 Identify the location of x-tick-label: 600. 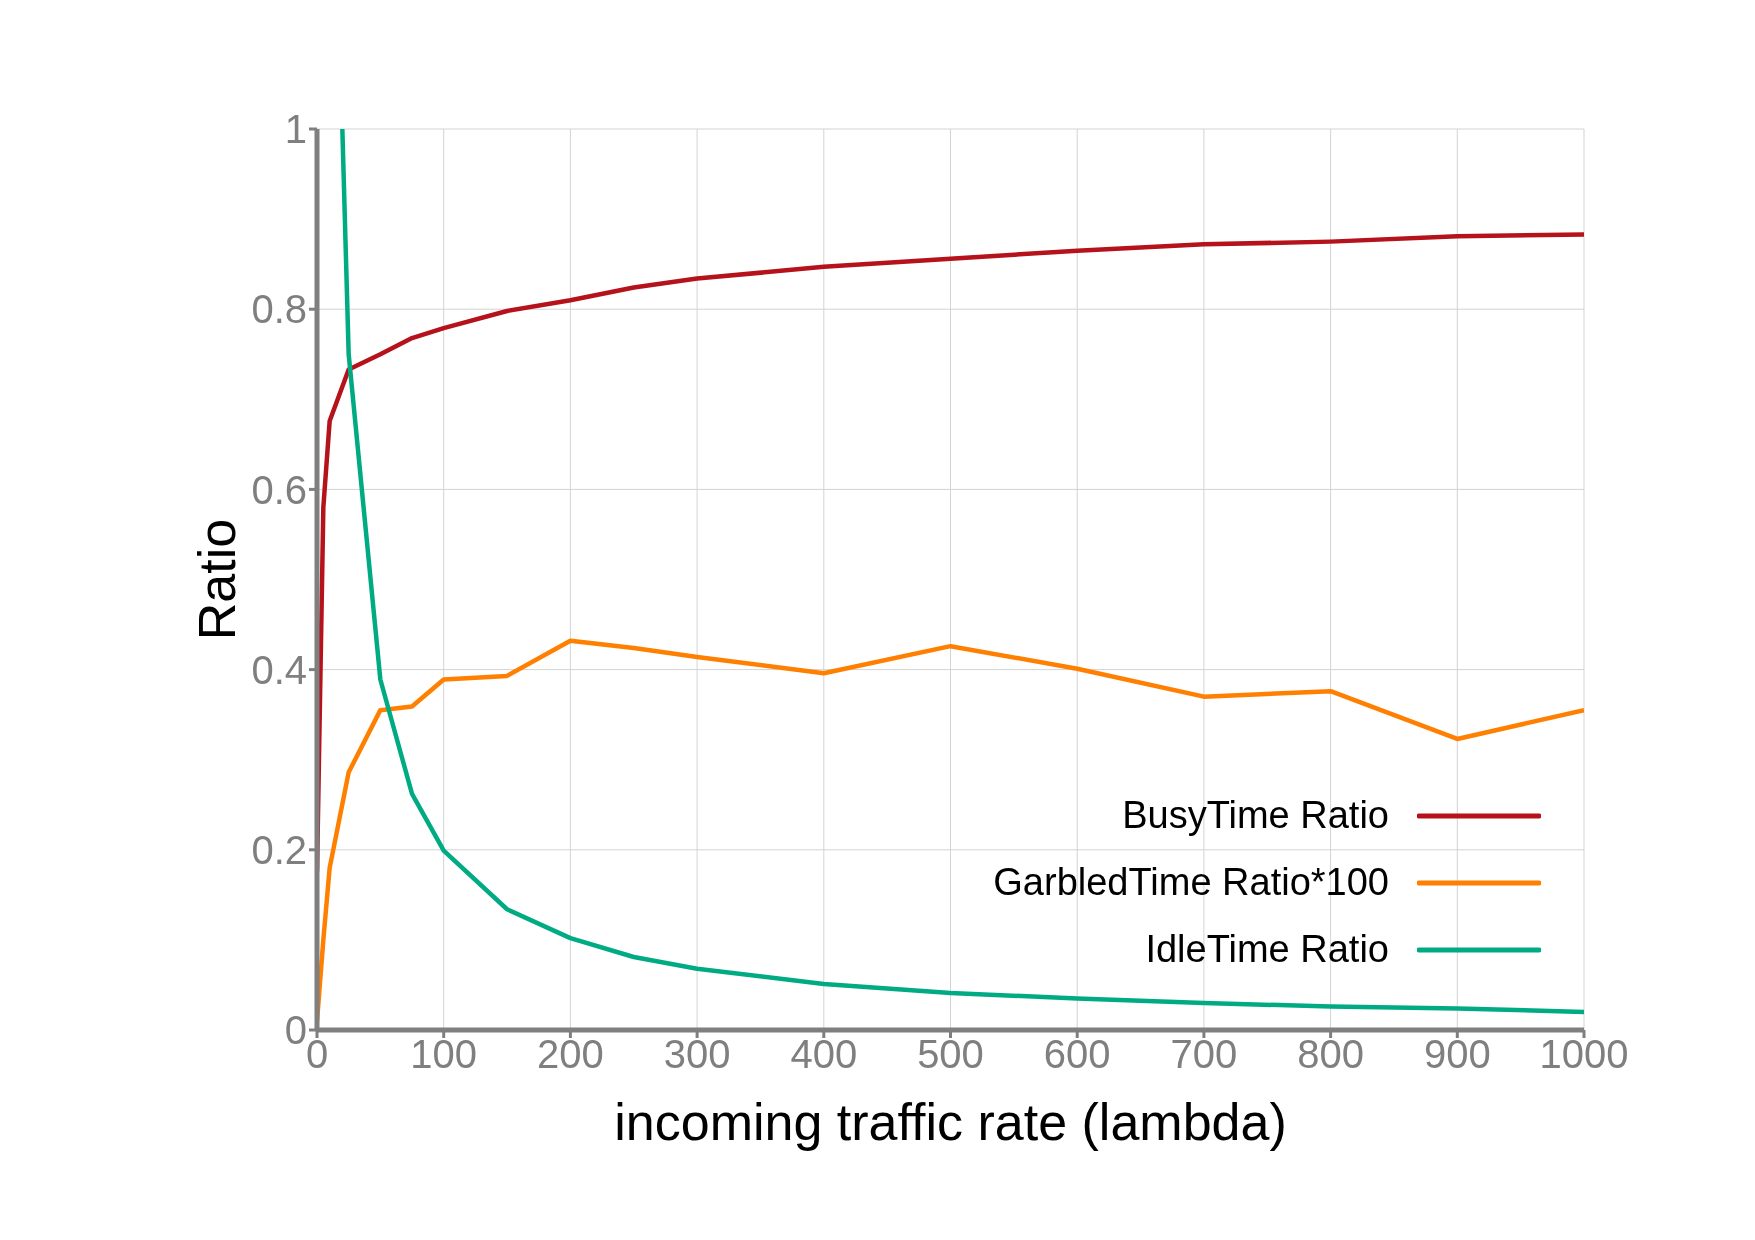
(1077, 1054).